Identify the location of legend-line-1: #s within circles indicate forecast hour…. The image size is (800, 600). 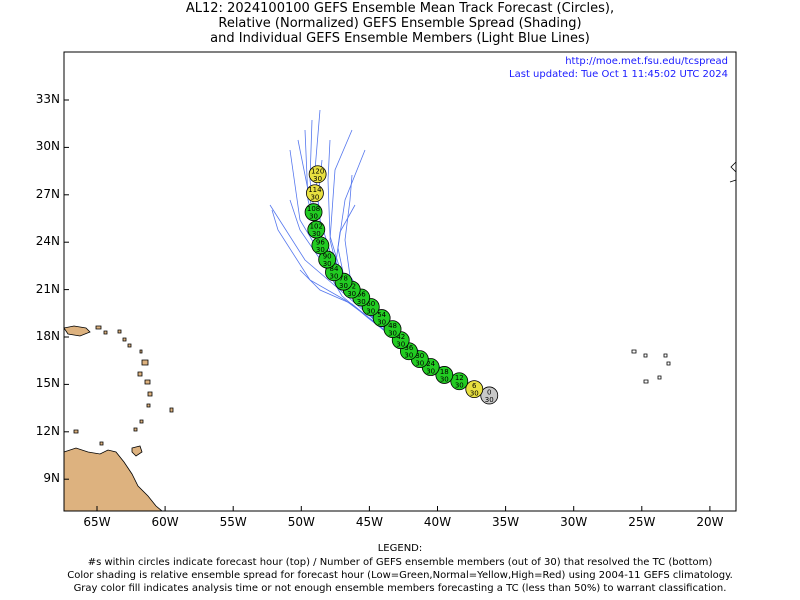
(400, 562).